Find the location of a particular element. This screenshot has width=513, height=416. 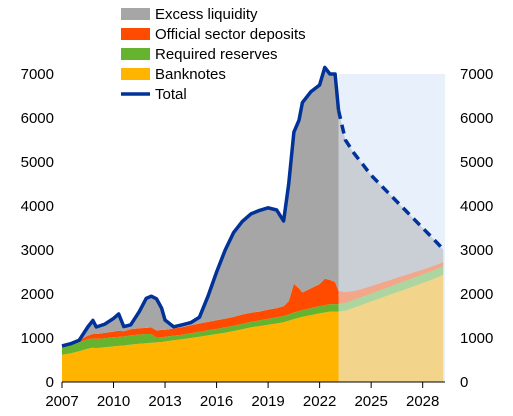

legend-item-banknotes: Banknotes is located at coordinates (173, 74).